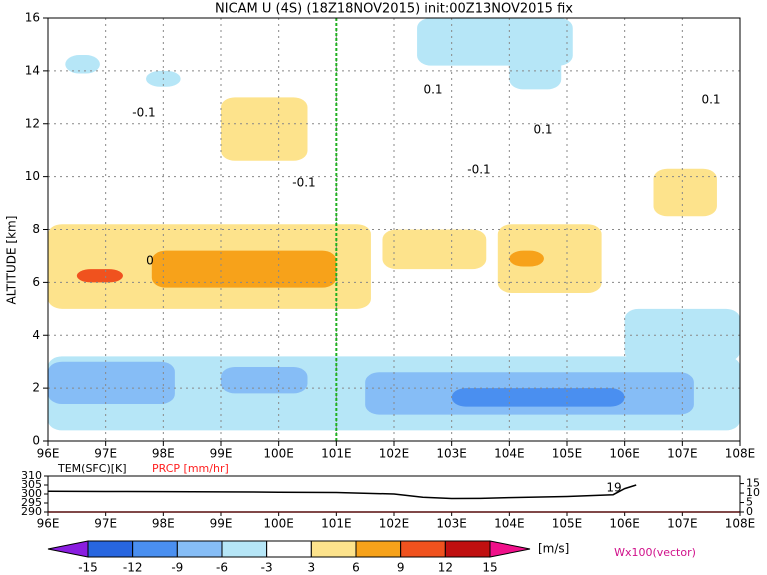 The width and height of the screenshot is (767, 575). What do you see at coordinates (222, 568) in the screenshot?
I see `colorbar-label: -6` at bounding box center [222, 568].